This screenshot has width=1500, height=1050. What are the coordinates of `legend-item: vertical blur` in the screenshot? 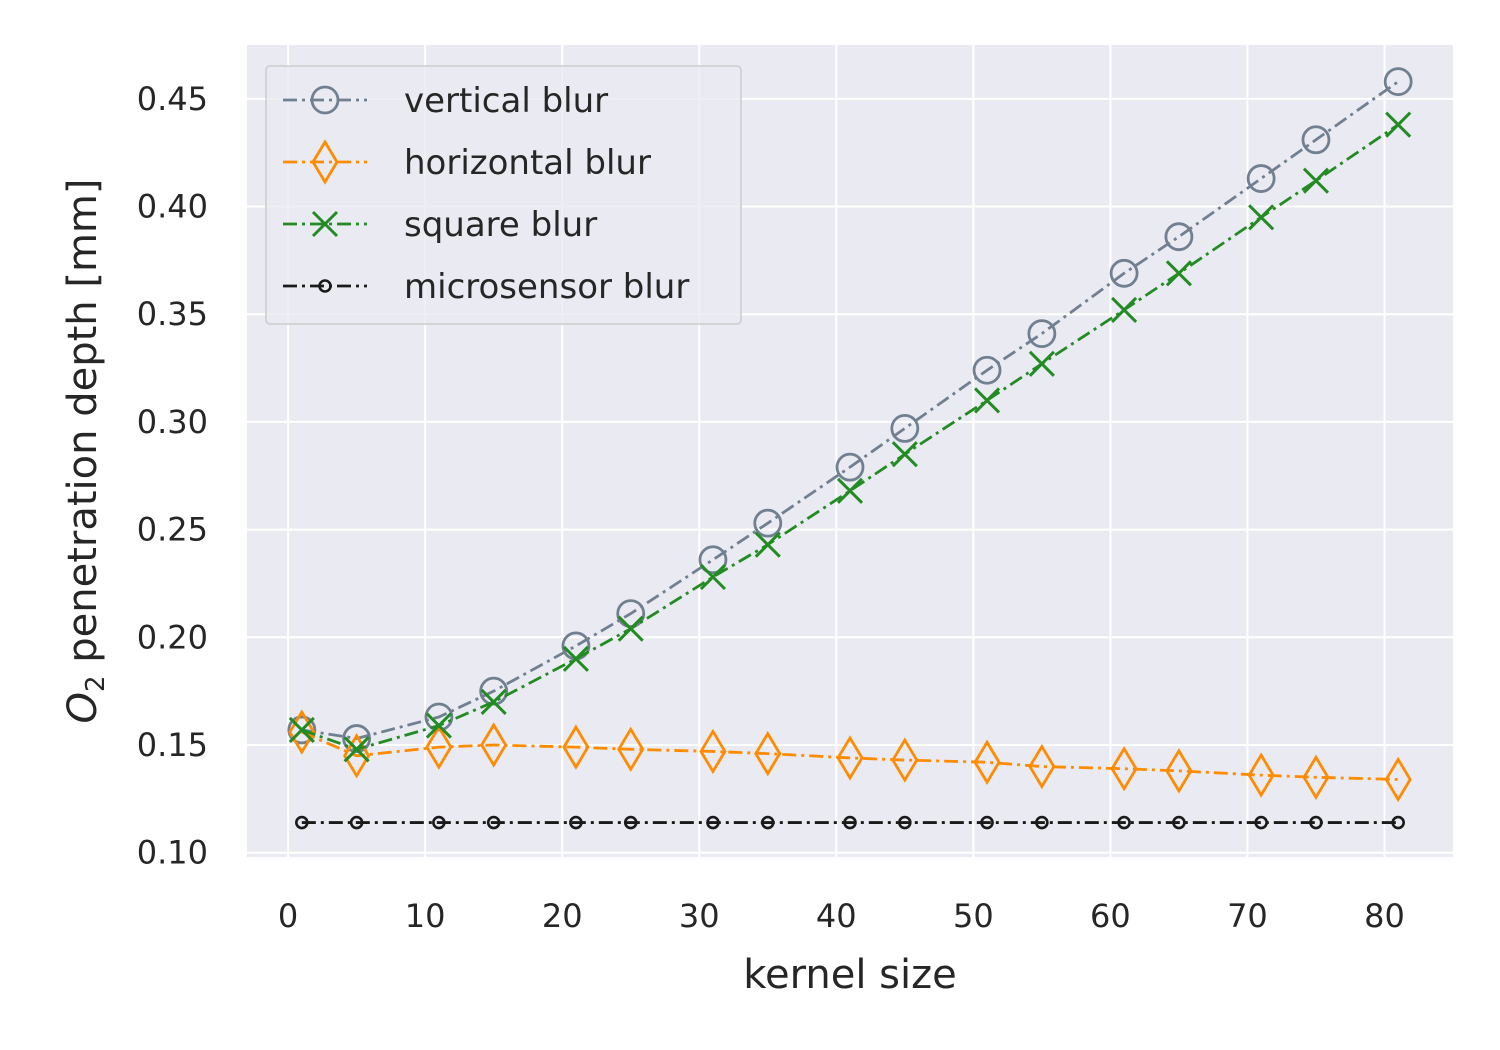 It's located at (445, 101).